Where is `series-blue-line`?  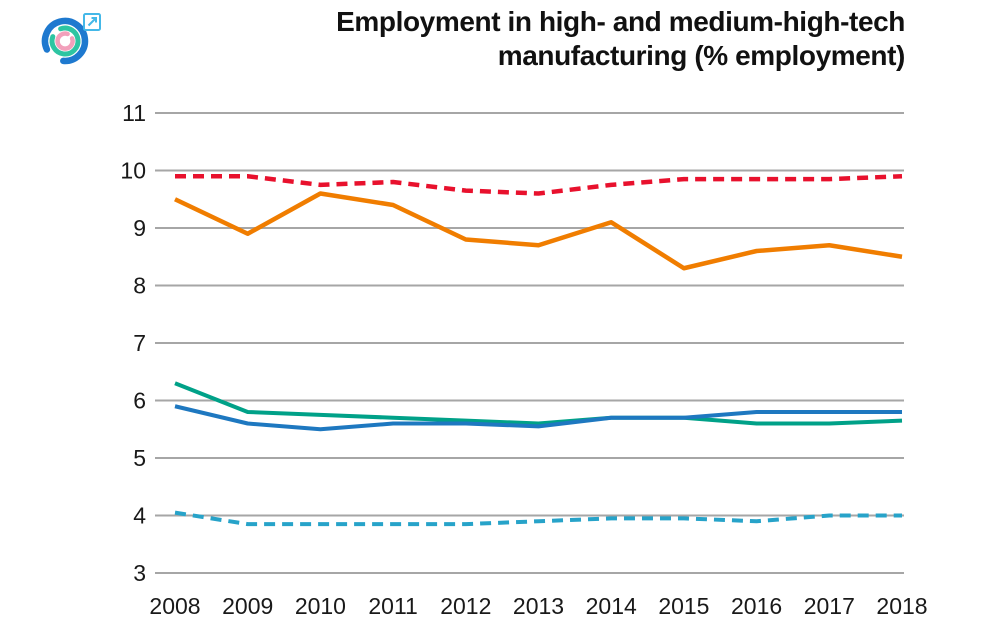
series-blue-line is located at coordinates (538, 418).